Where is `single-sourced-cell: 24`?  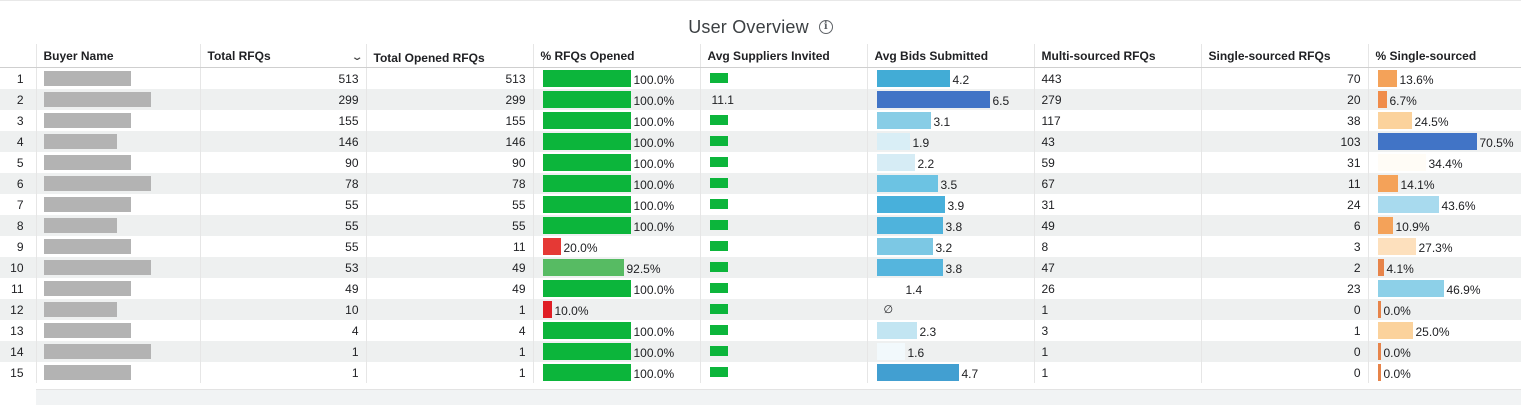
single-sourced-cell: 24 is located at coordinates (1284, 204).